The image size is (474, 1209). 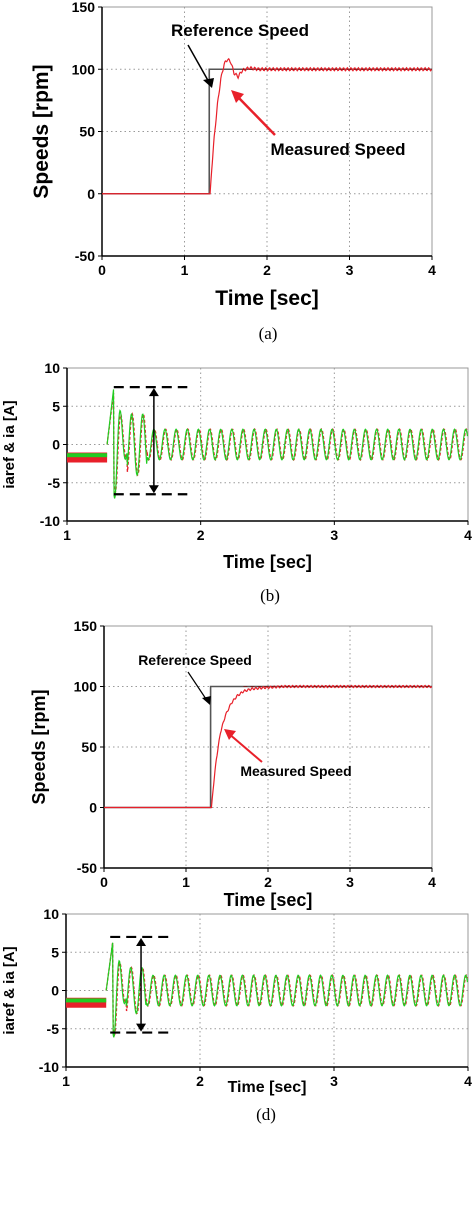 I want to click on measured-speed-line, so click(x=268, y=746).